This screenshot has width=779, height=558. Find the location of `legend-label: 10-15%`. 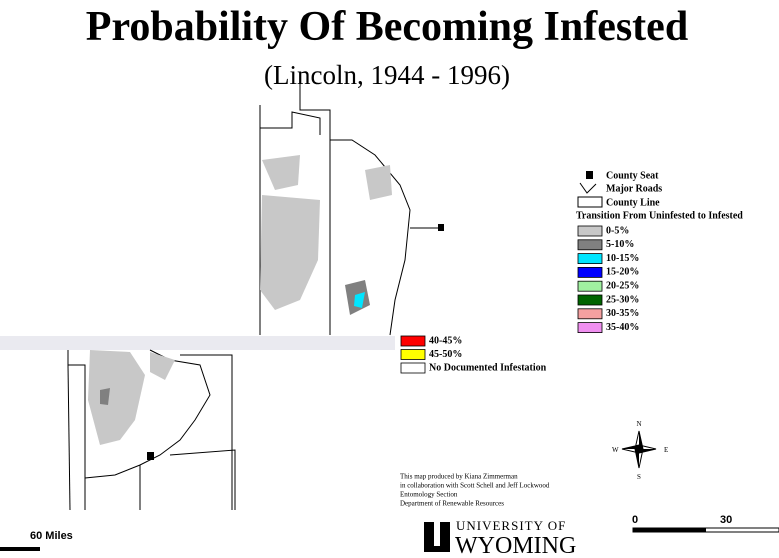

legend-label: 10-15% is located at coordinates (622, 258).